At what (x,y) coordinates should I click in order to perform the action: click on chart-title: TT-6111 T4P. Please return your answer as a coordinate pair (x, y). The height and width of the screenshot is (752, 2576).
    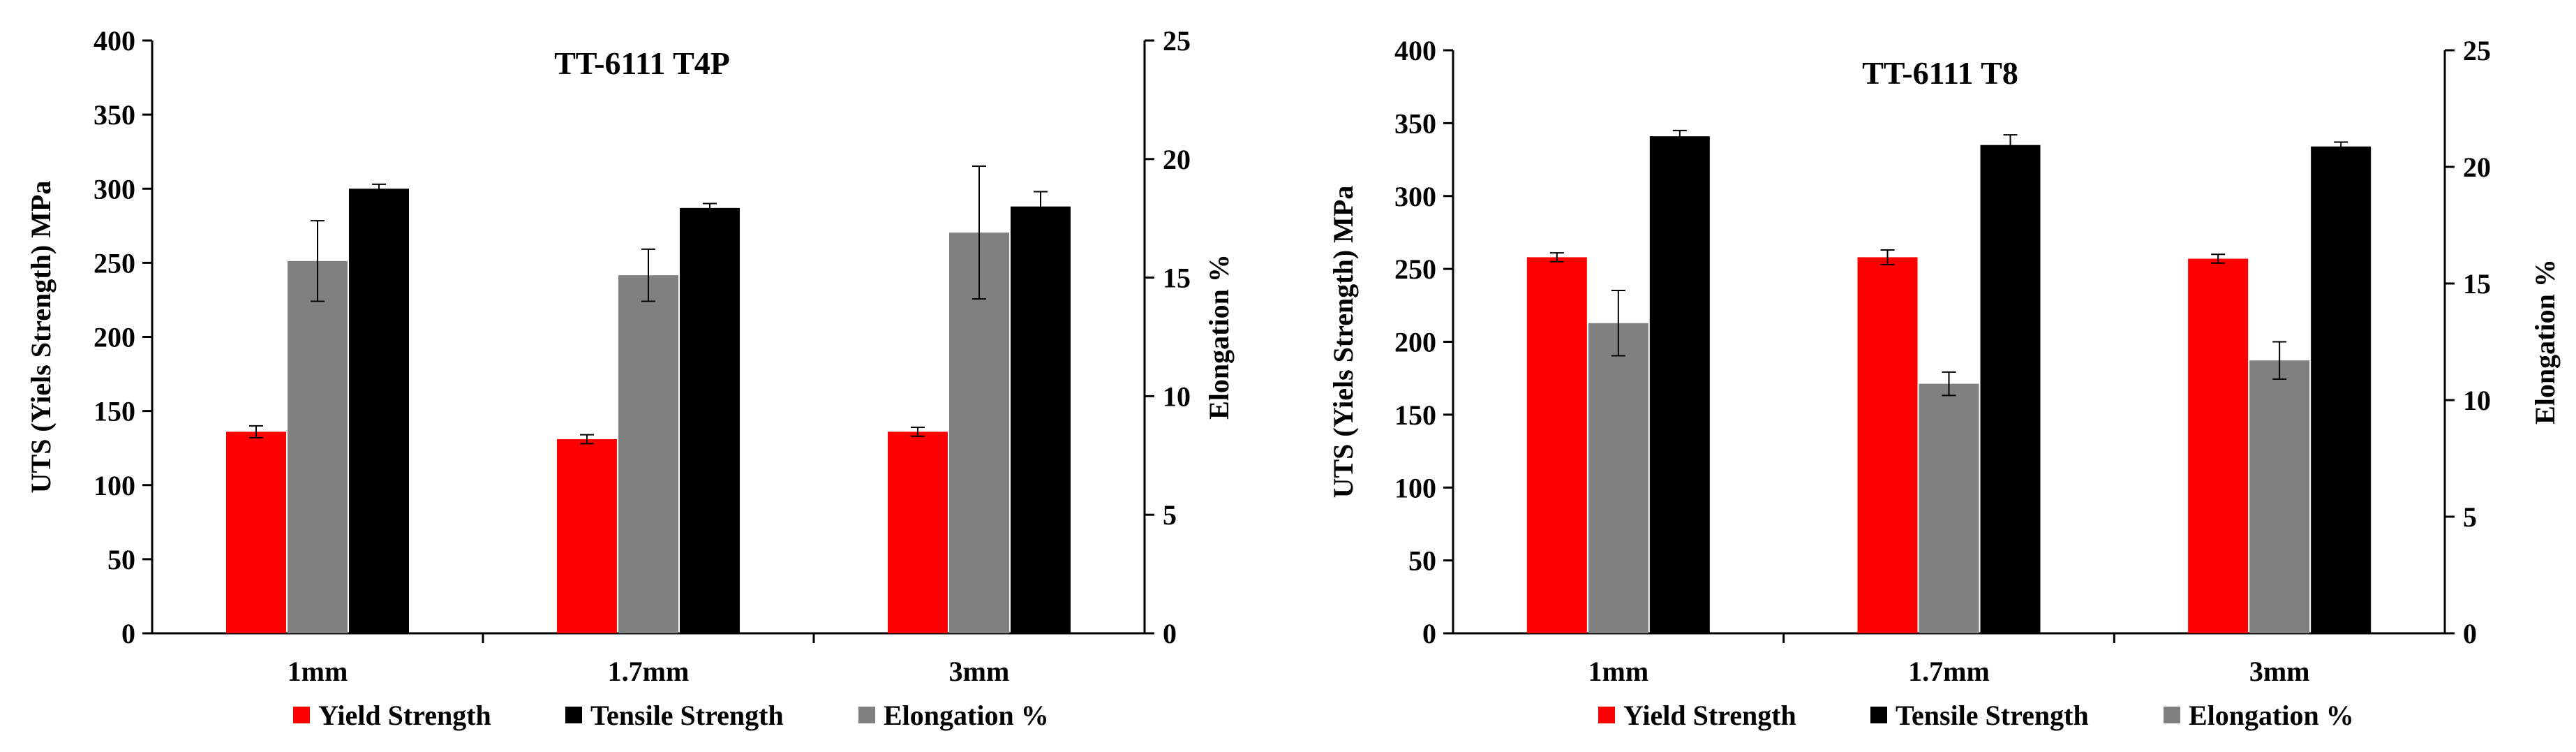
    Looking at the image, I should click on (642, 63).